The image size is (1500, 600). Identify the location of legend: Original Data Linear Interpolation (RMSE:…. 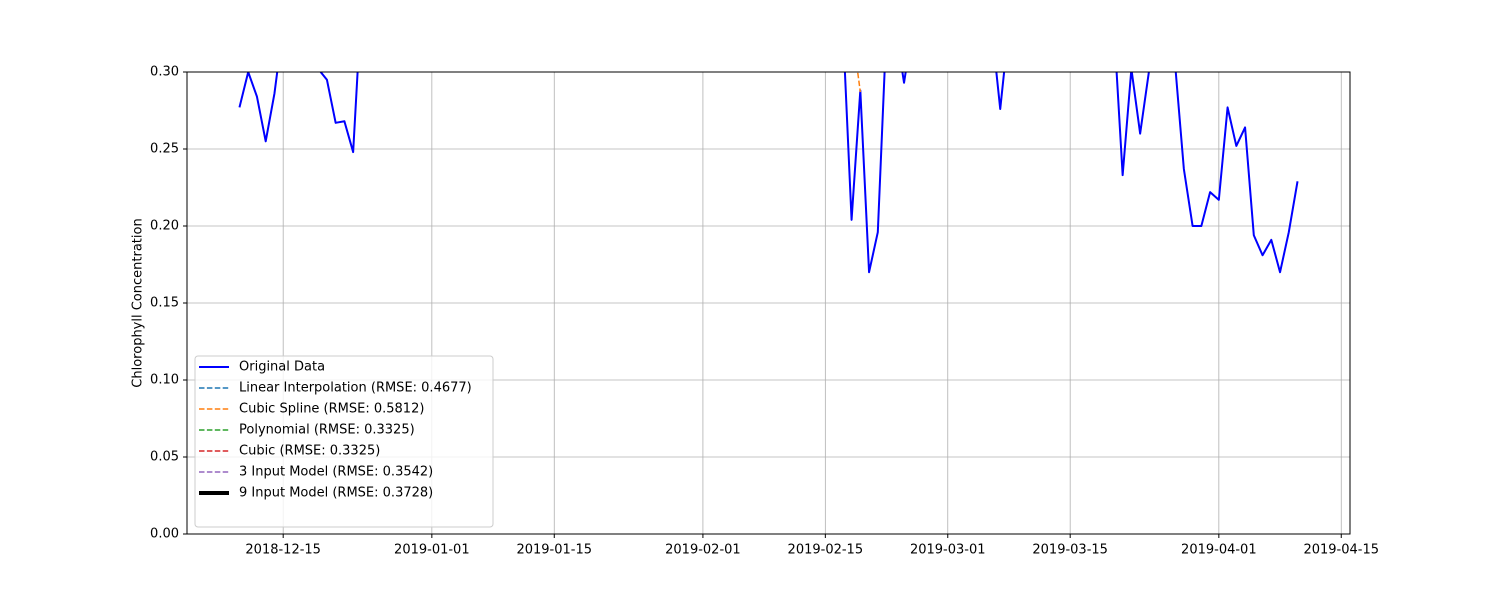
(344, 441).